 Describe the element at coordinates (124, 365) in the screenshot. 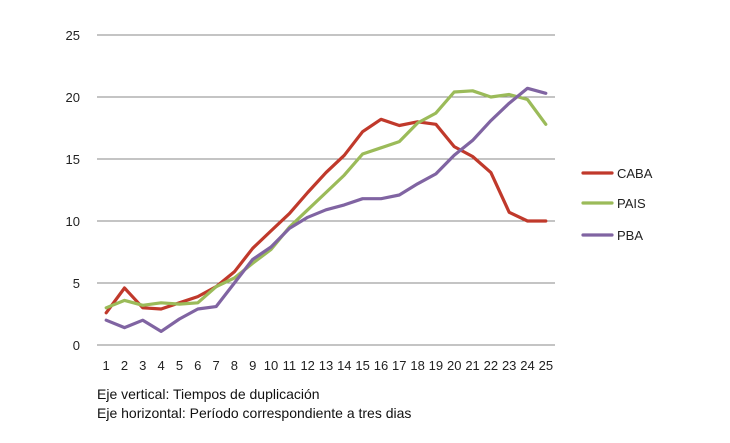

I see `x-tick-label: 2` at that location.